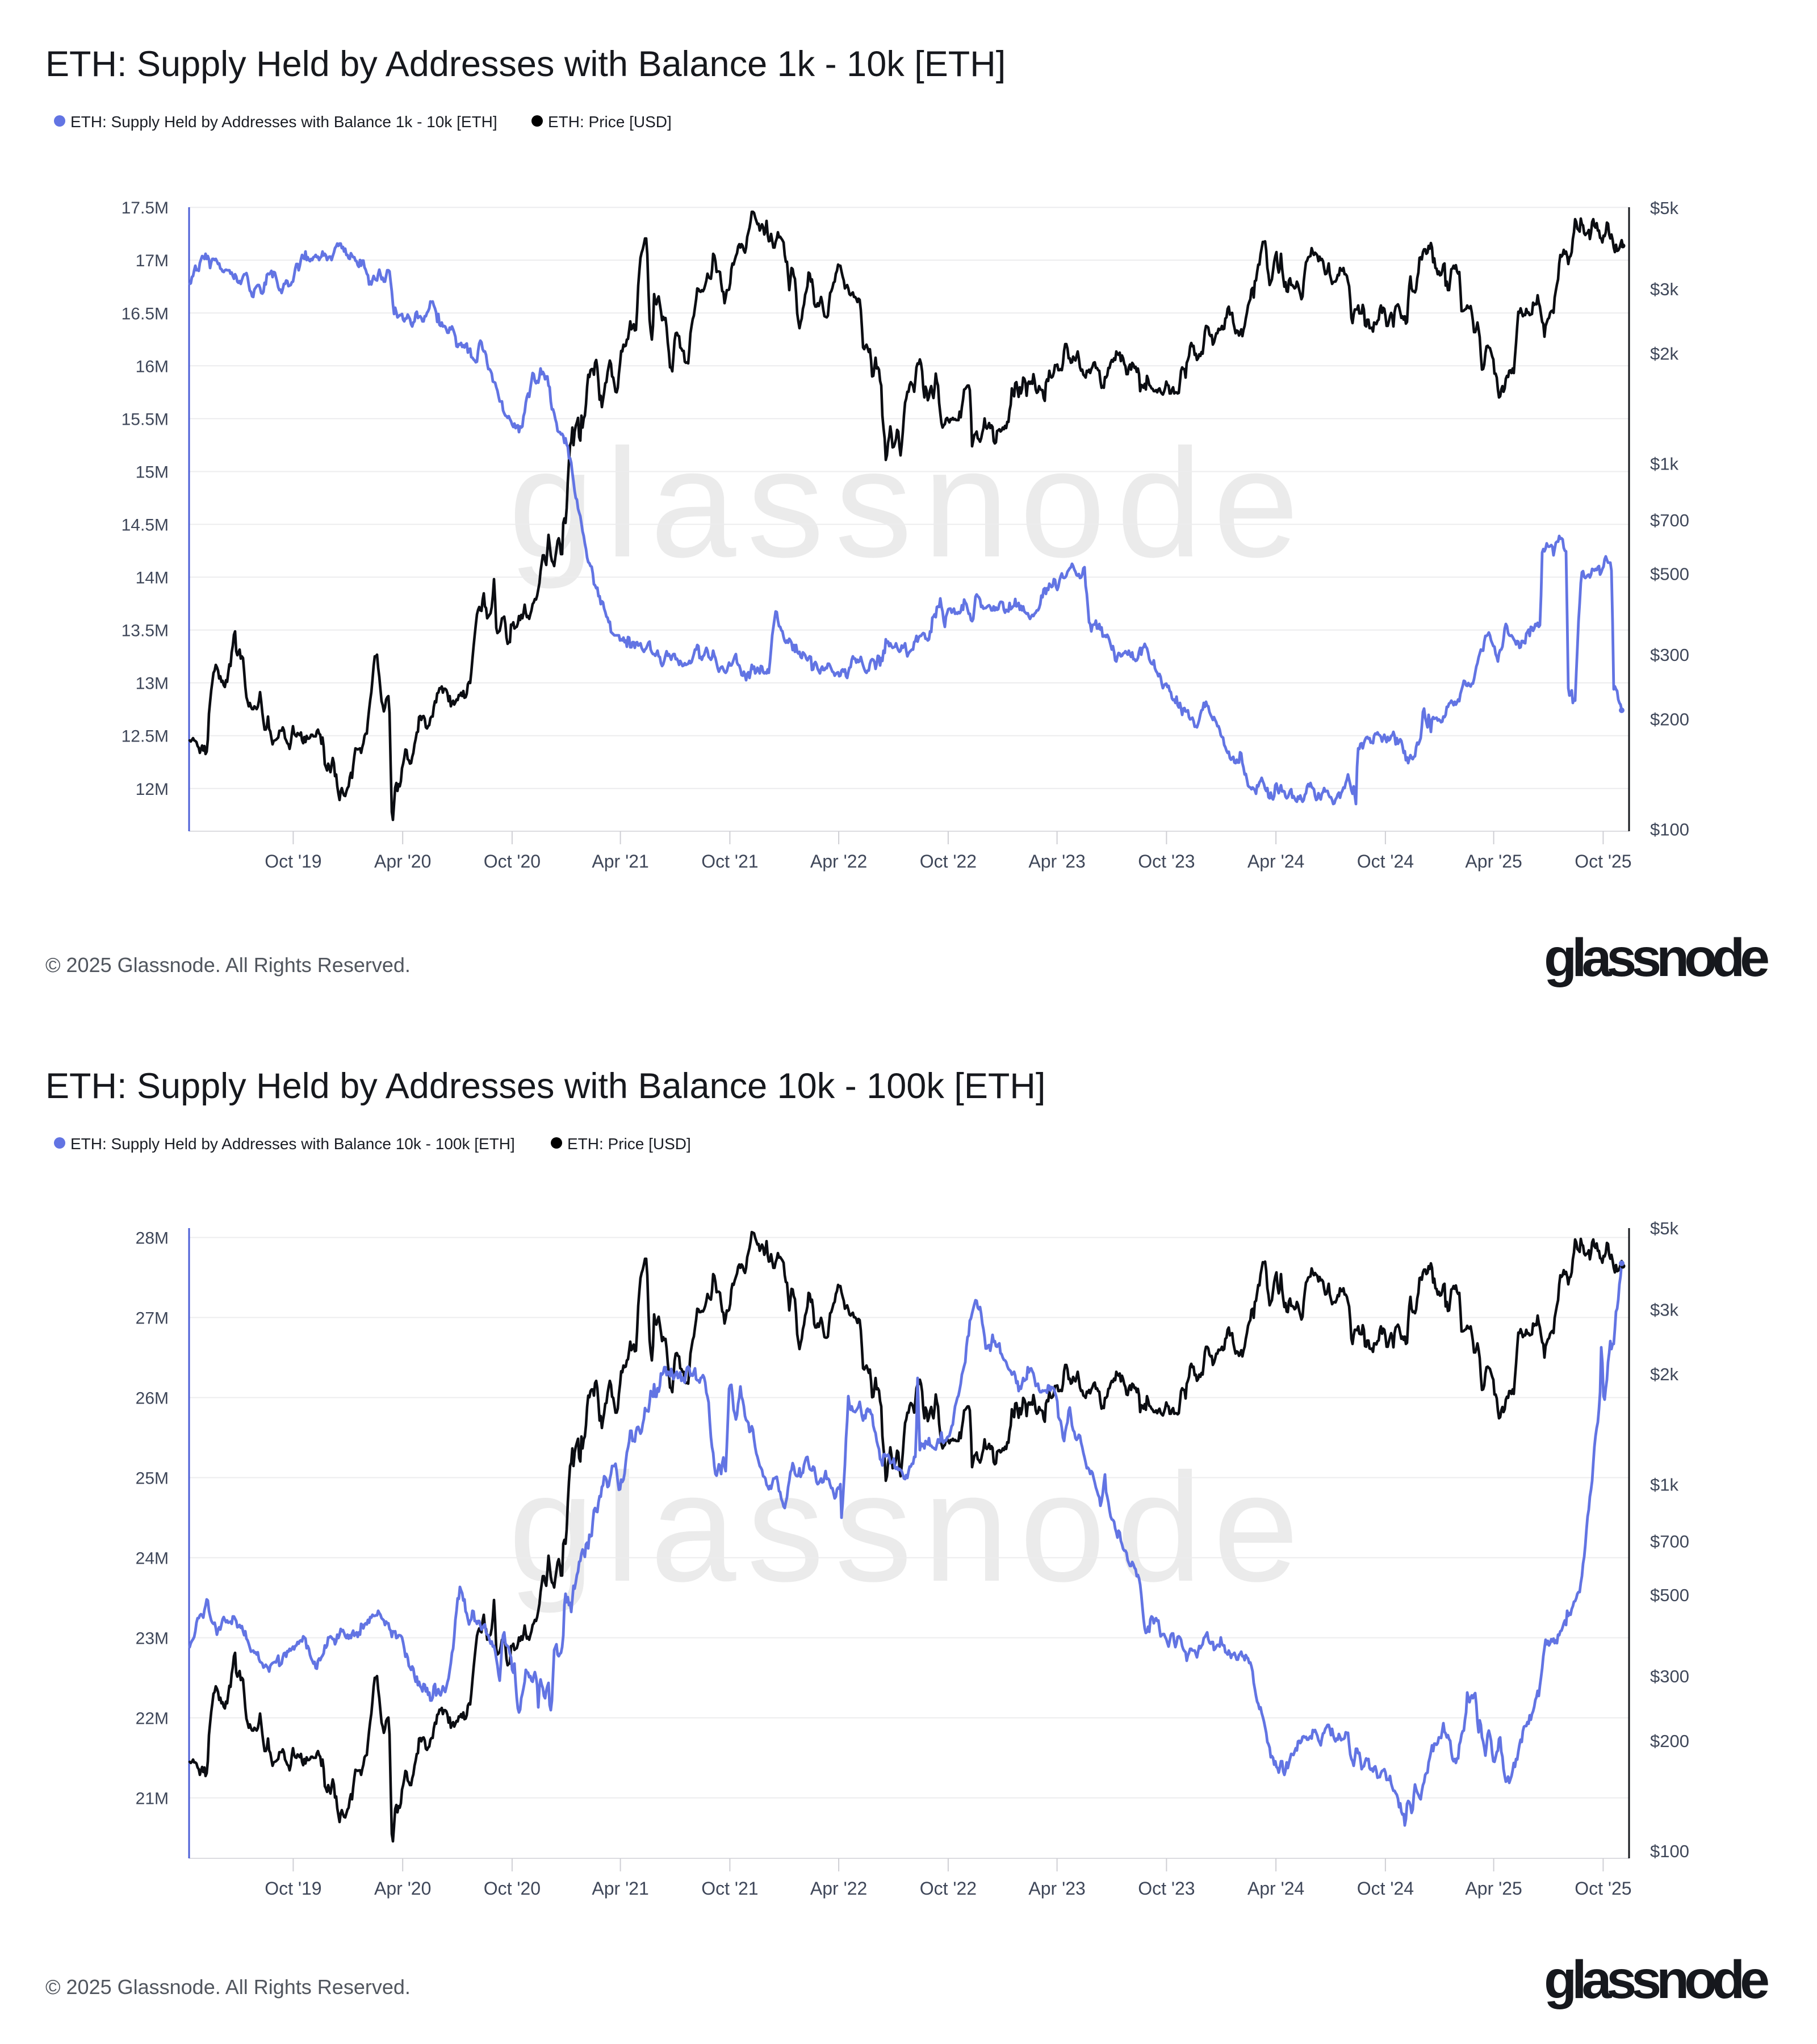  I want to click on svg-text: 16.5M, so click(145, 313).